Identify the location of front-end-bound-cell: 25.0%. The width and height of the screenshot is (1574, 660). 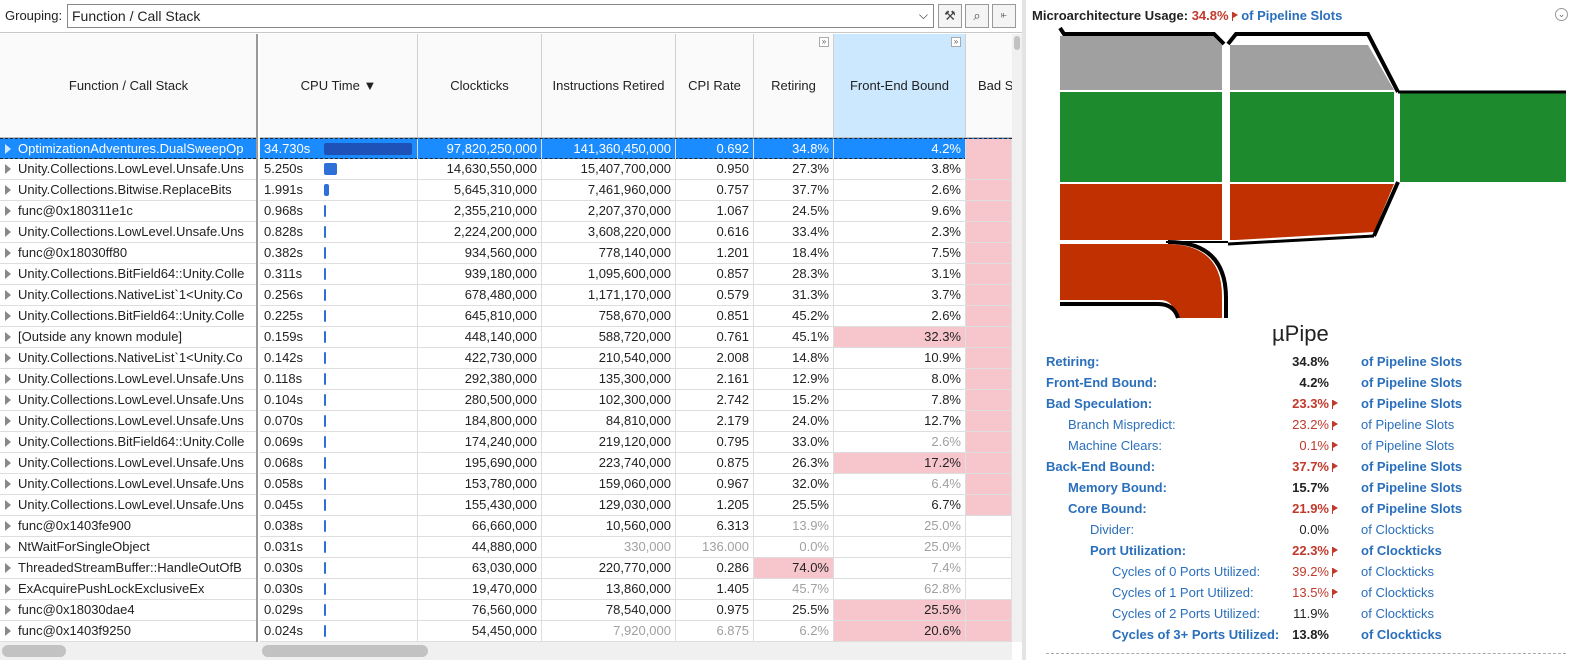
(900, 526).